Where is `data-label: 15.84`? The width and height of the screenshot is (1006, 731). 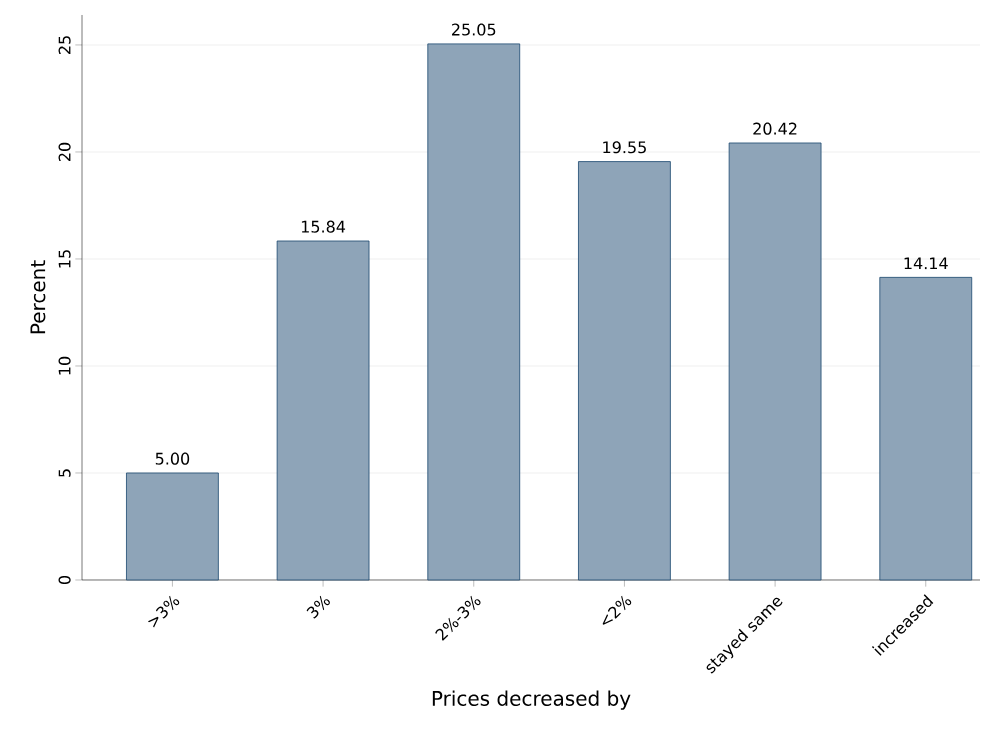 data-label: 15.84 is located at coordinates (323, 226).